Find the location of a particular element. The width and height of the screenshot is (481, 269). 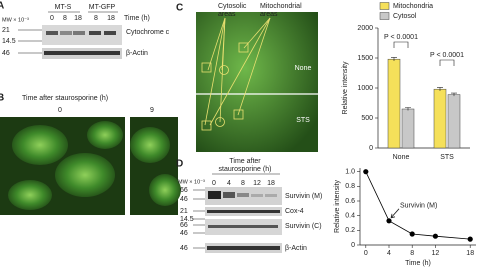

time-label: 0 is located at coordinates (60, 110).